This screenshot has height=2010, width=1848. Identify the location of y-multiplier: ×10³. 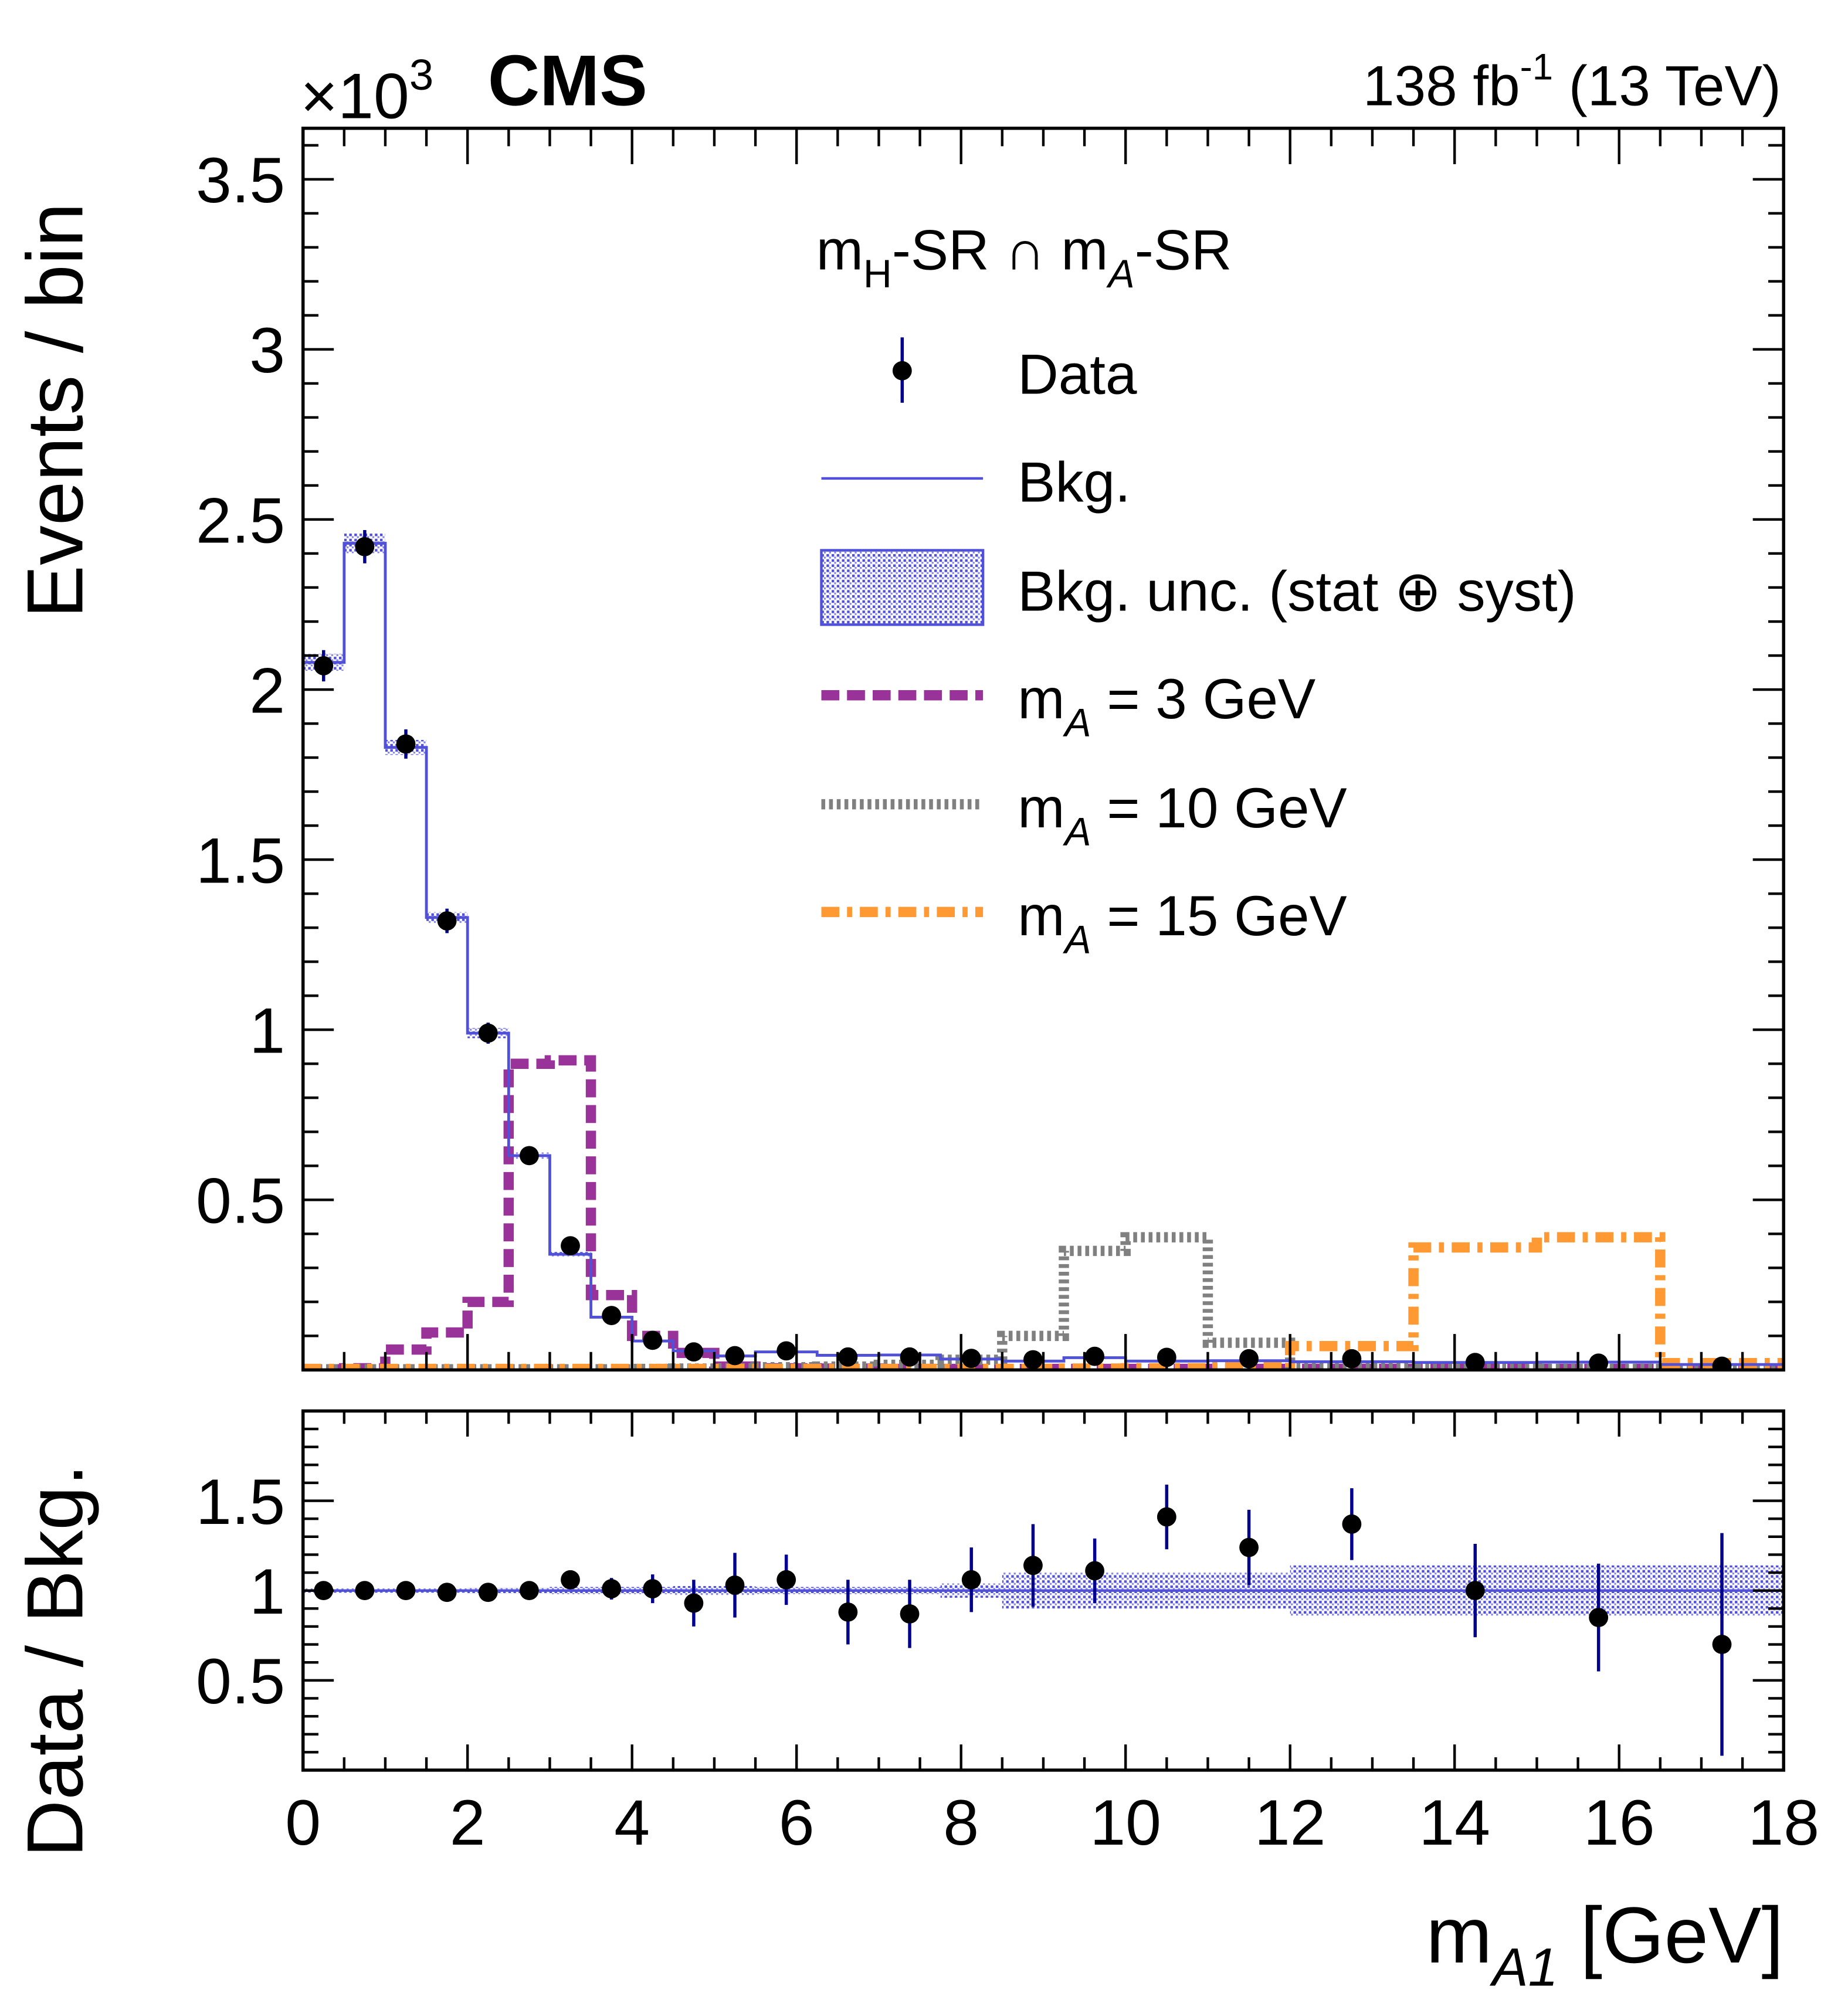
(366, 91).